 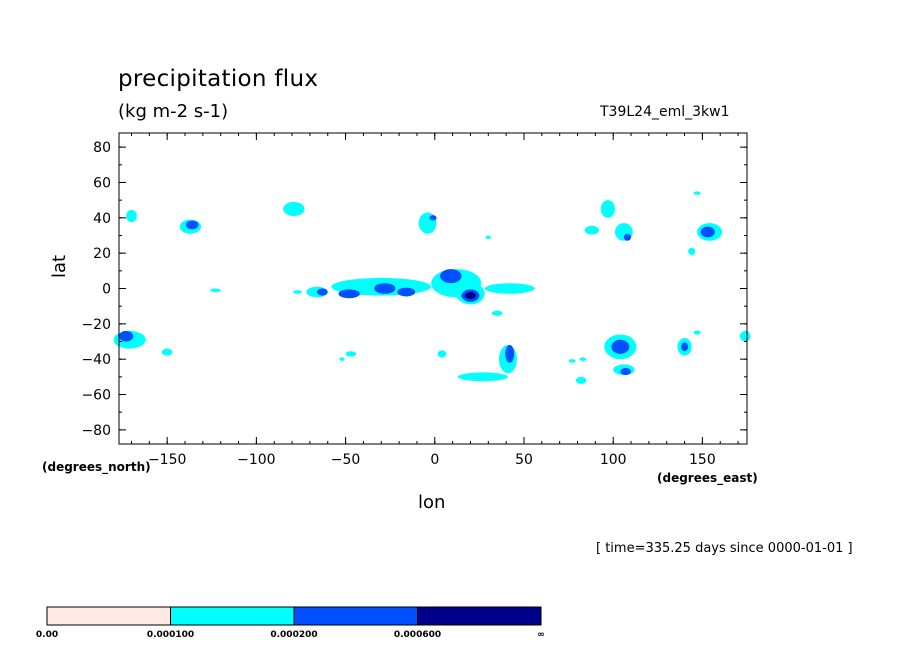 I want to click on colorbar-label: ∞, so click(x=541, y=635).